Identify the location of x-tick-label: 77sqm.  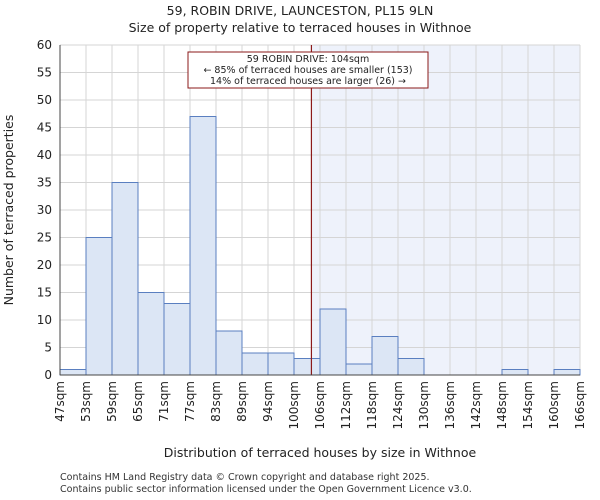
(190, 401).